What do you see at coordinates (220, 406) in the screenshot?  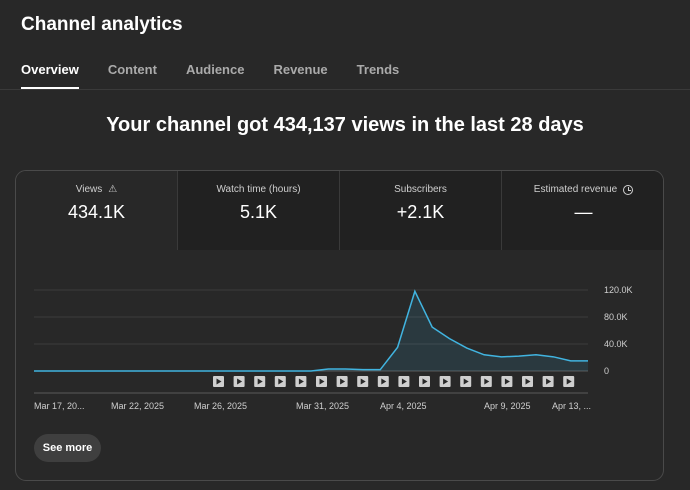 I see `x-tick-label: Mar 26, 2025` at bounding box center [220, 406].